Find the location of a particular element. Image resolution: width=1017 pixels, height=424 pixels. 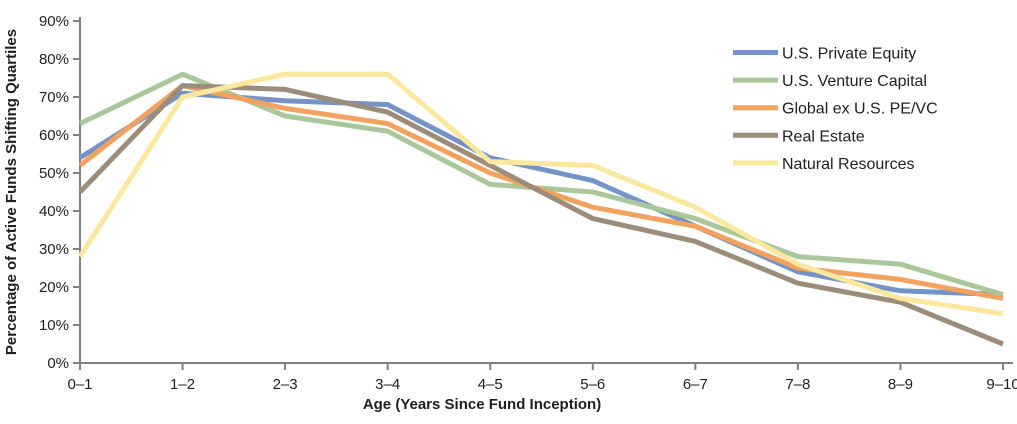

legend-label: Global ex U.S. PE/VC is located at coordinates (860, 109).